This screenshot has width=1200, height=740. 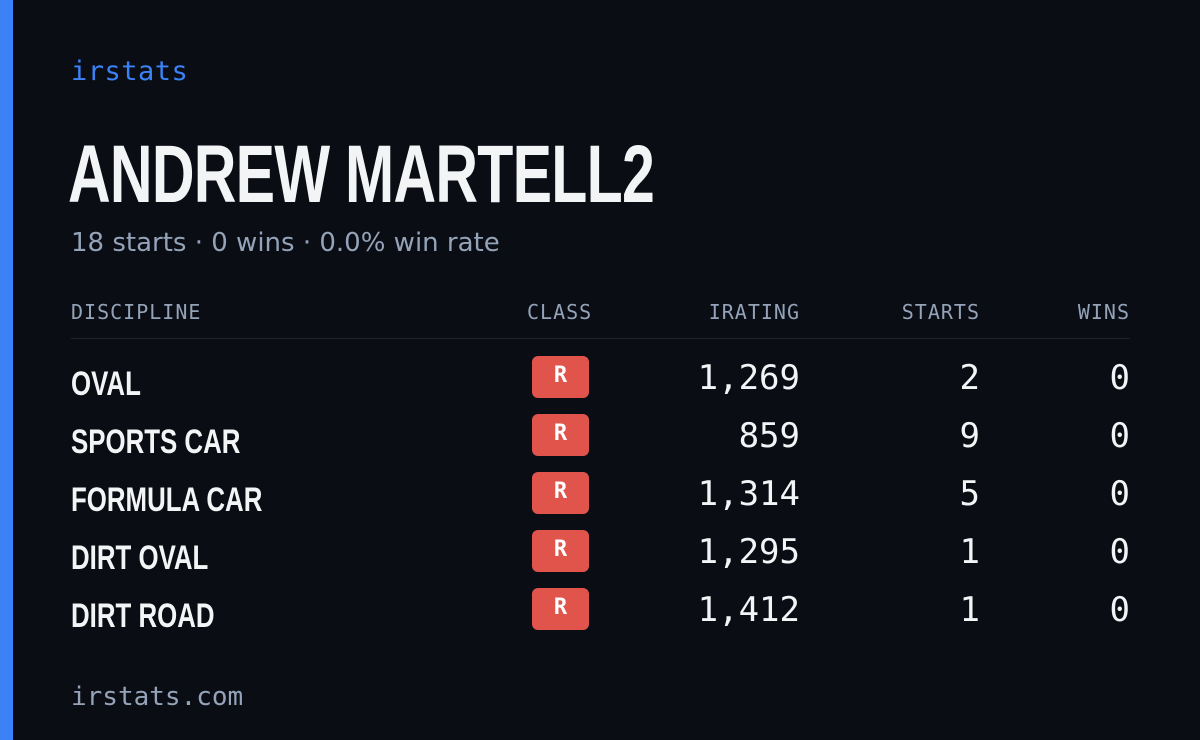 I want to click on starts-value: 9, so click(x=969, y=436).